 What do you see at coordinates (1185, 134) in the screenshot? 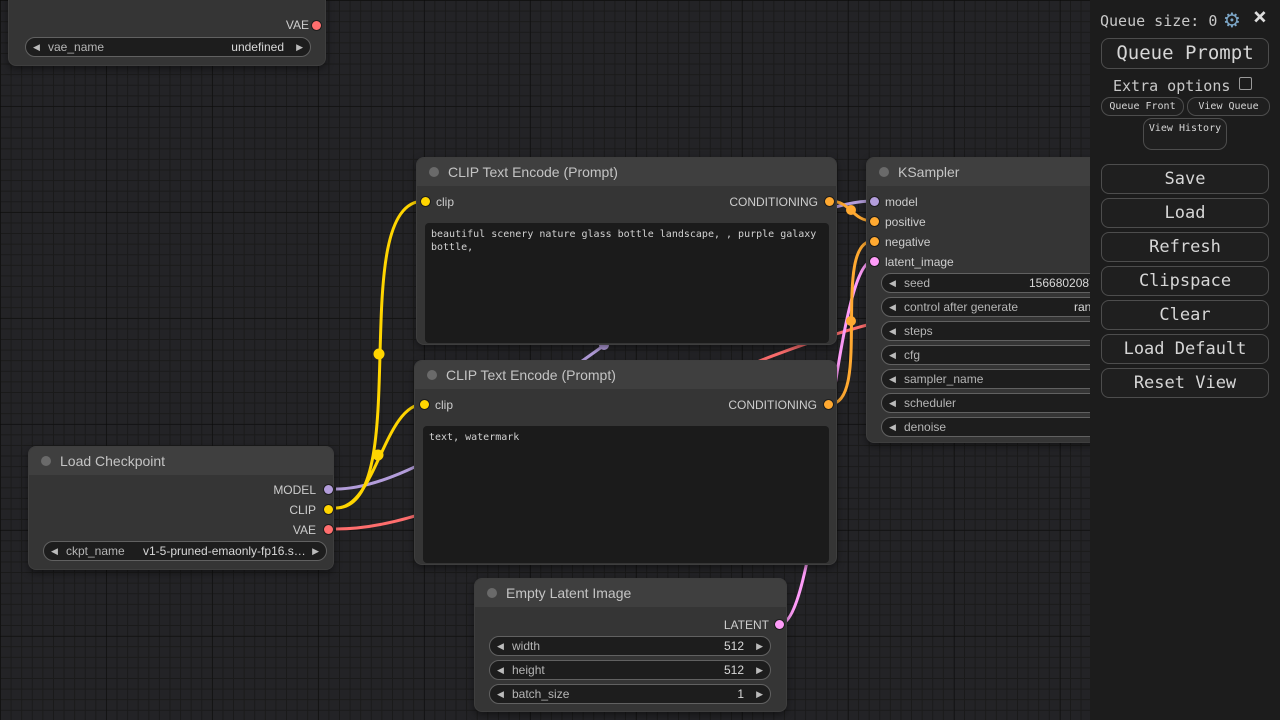
I see `view-history-button: View History` at bounding box center [1185, 134].